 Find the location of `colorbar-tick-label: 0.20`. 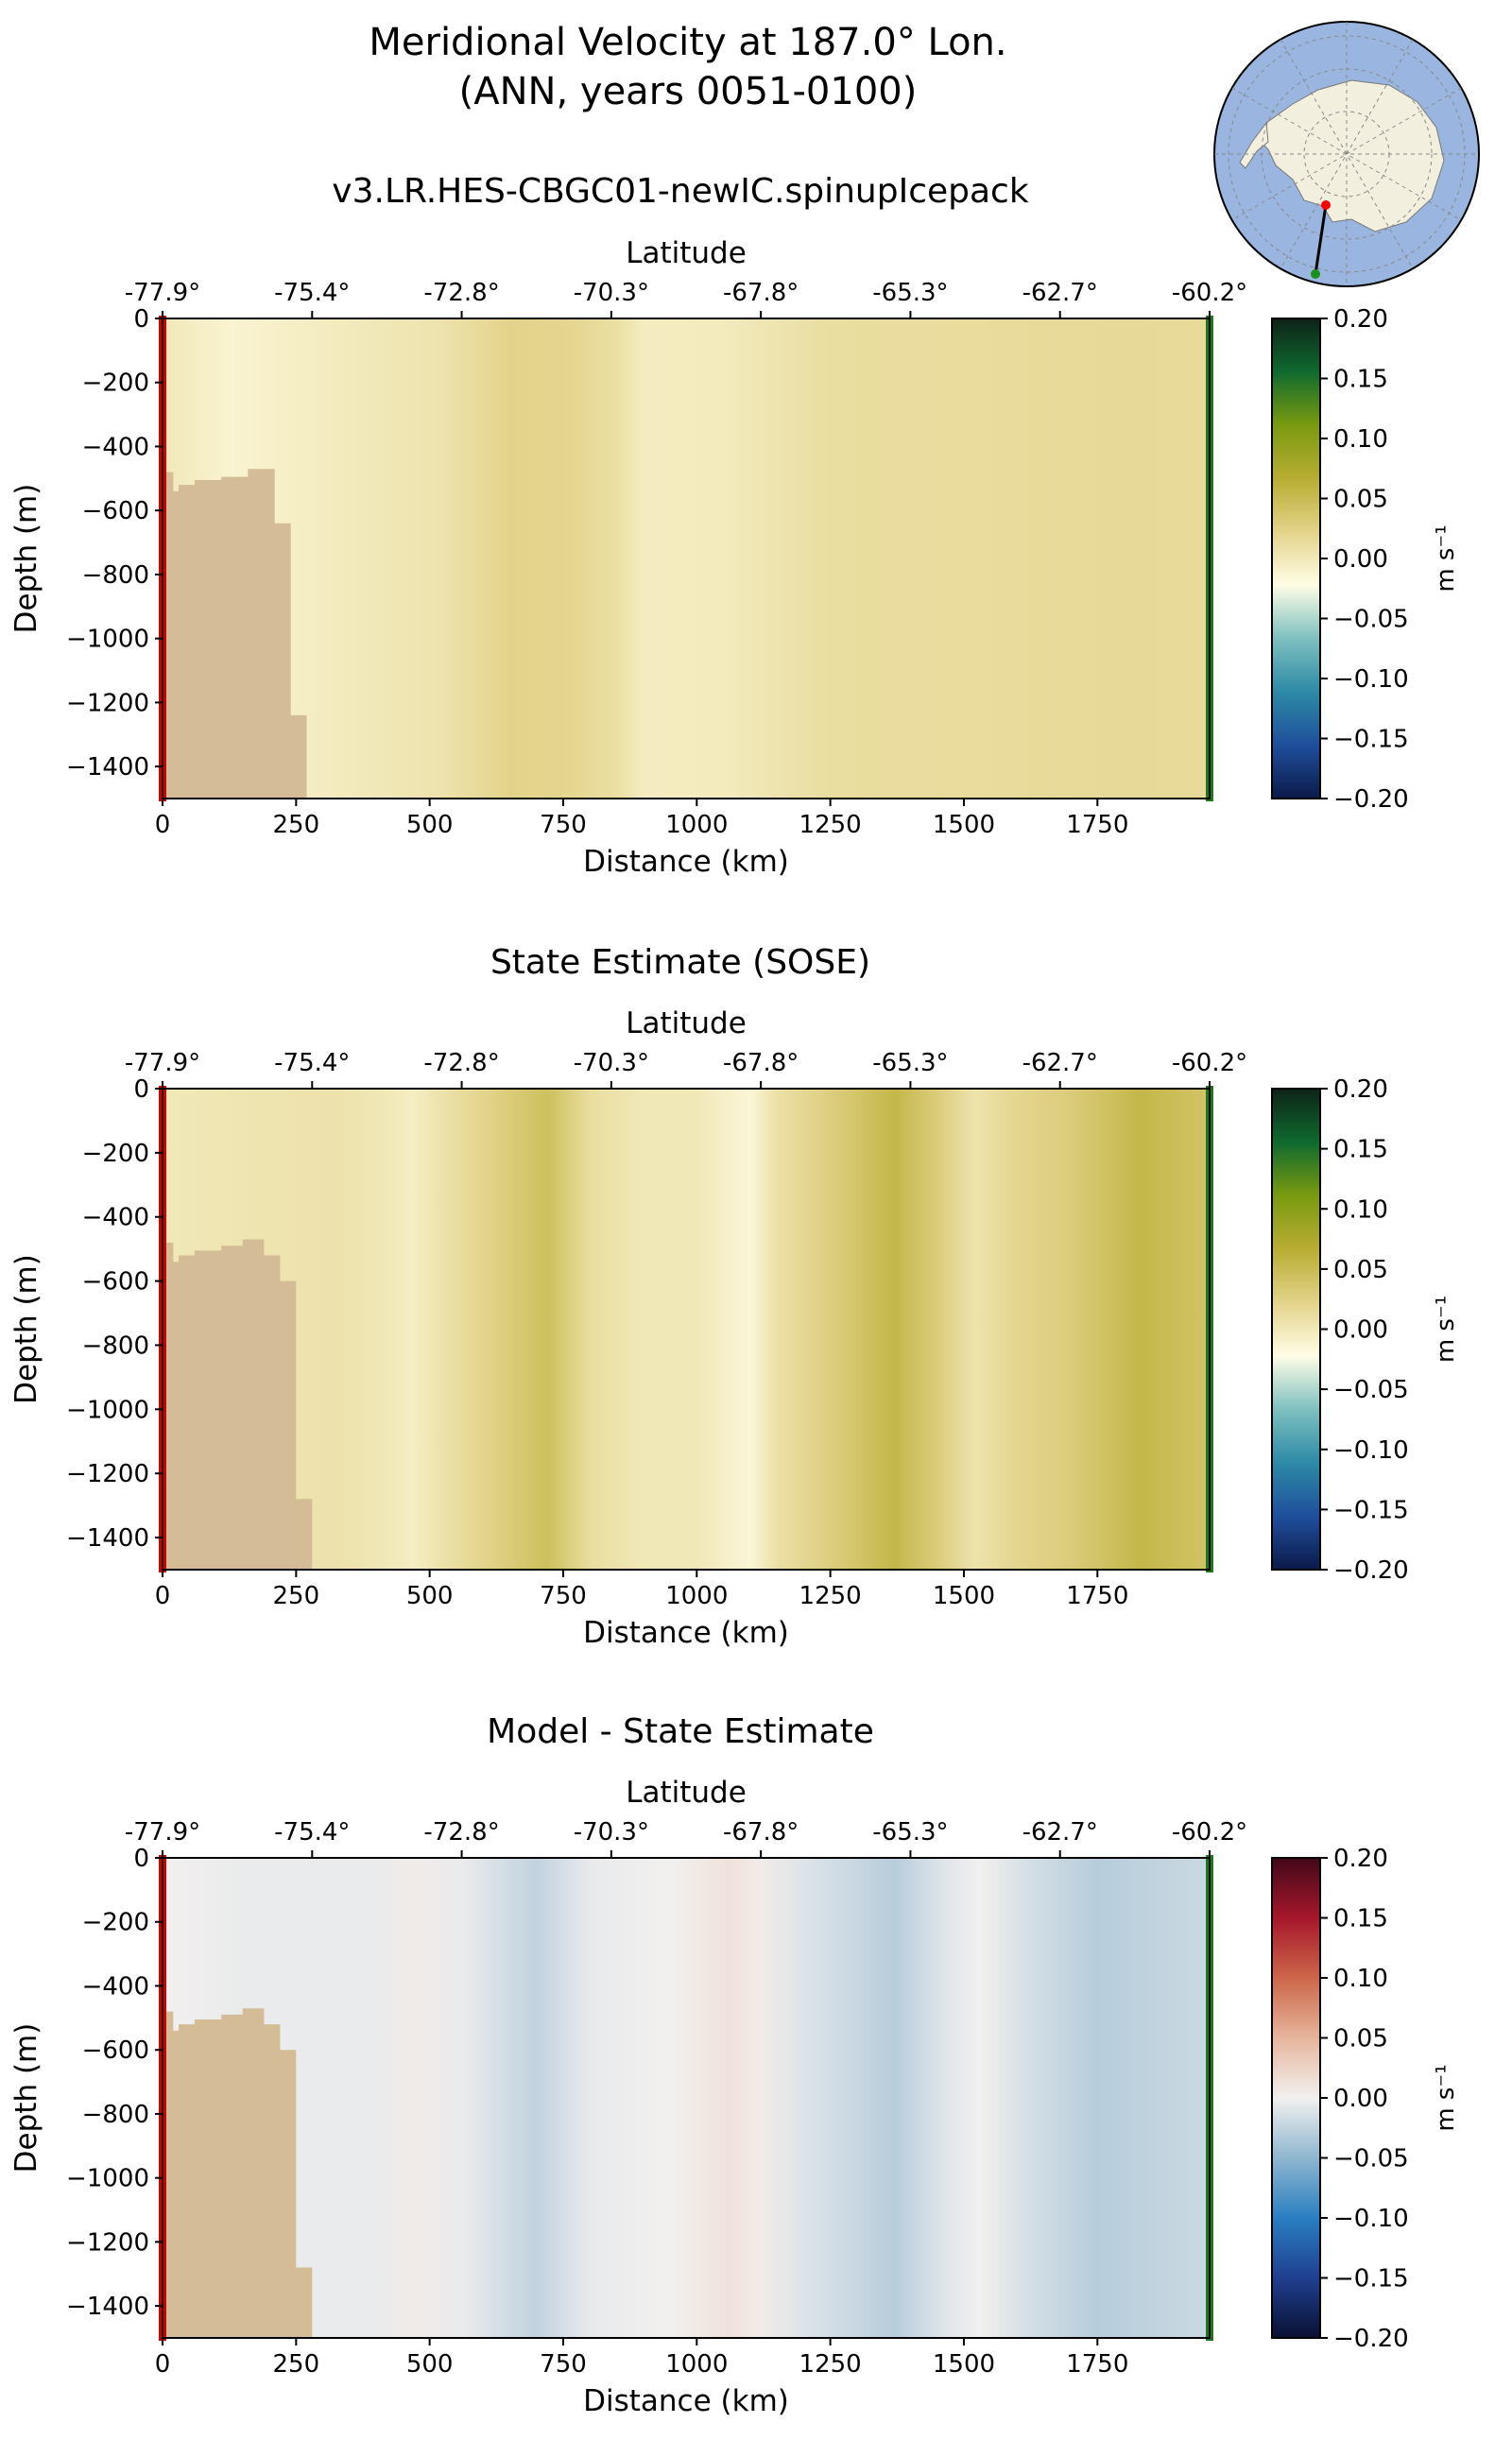

colorbar-tick-label: 0.20 is located at coordinates (1360, 1089).